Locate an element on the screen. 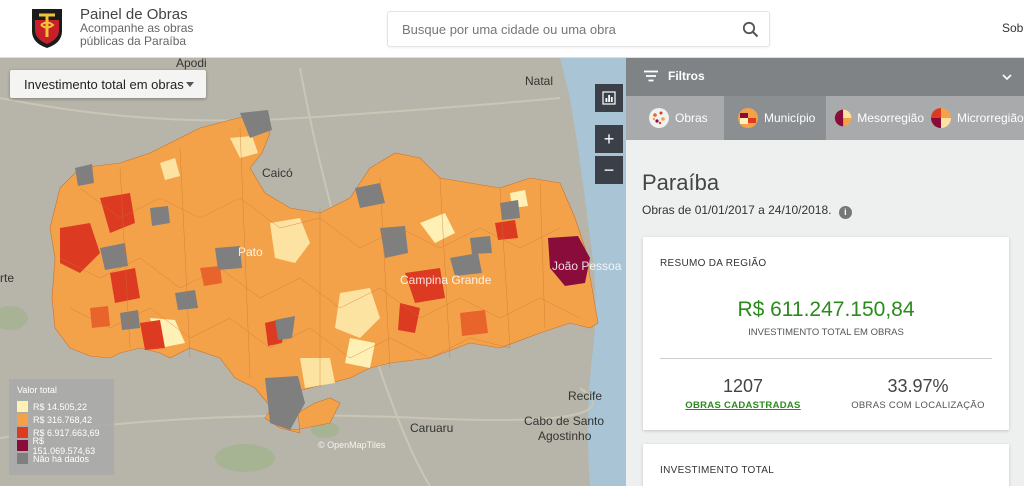  filter-icon is located at coordinates (651, 76).